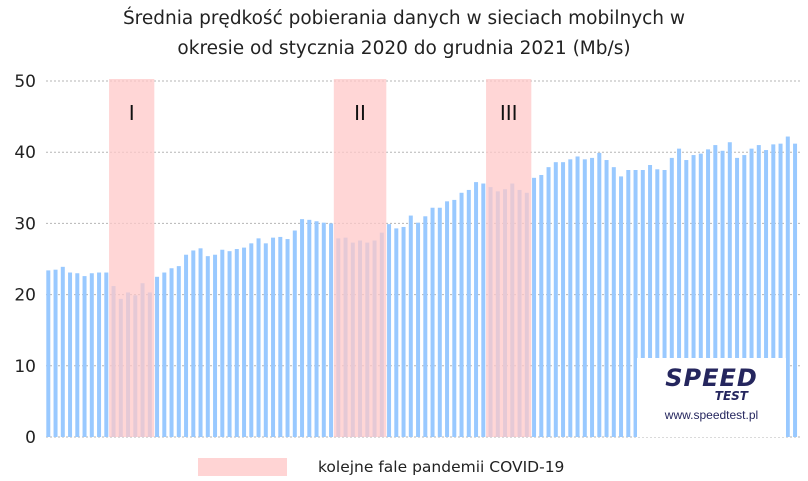 Image resolution: width=808 pixels, height=481 pixels. Describe the element at coordinates (509, 113) in the screenshot. I see `band-label: III` at that location.